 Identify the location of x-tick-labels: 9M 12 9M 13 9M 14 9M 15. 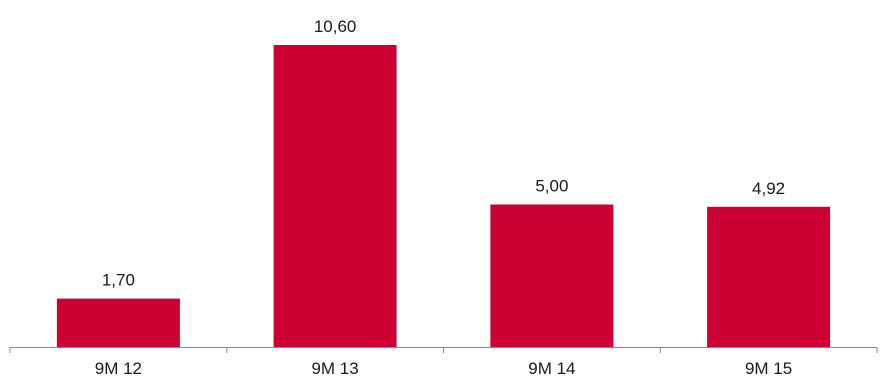
(443, 368).